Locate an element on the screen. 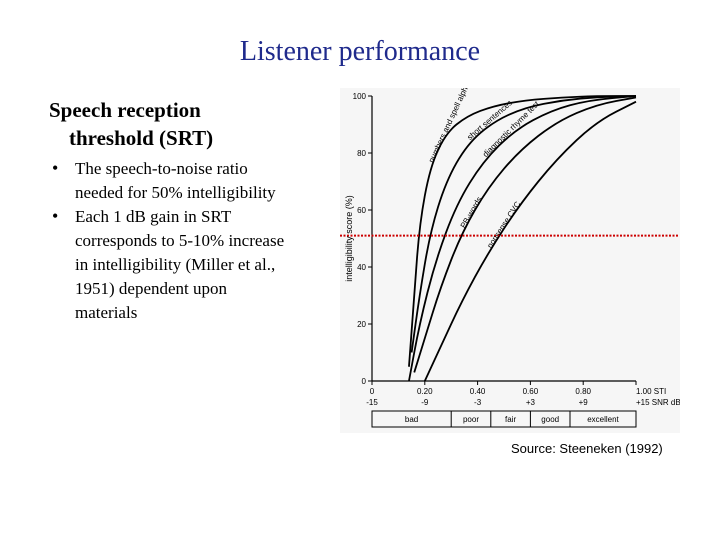 The height and width of the screenshot is (540, 720). x-tick-snr-label: -15 is located at coordinates (372, 402).